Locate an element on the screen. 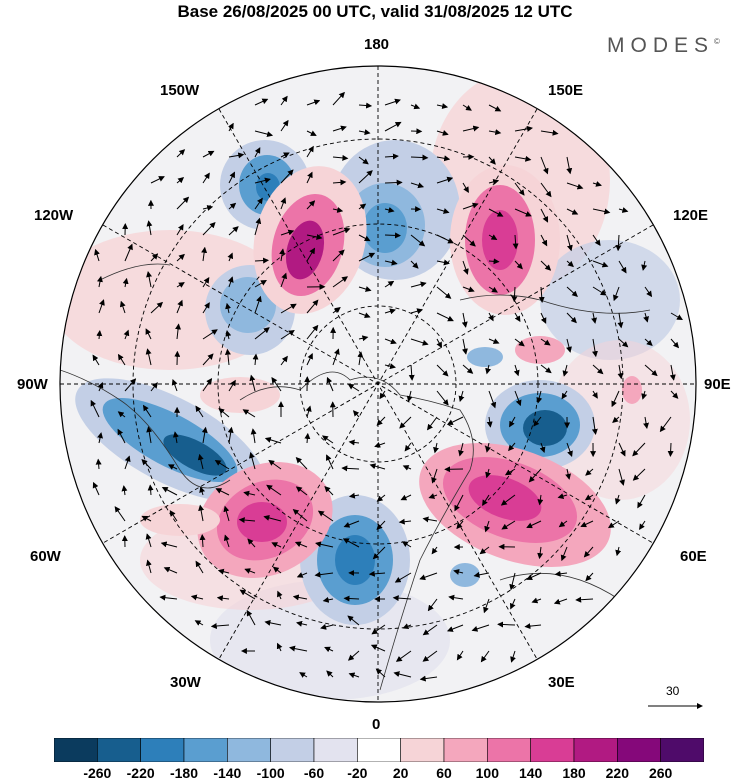  colorbar-tick-label: 20 is located at coordinates (400, 773).